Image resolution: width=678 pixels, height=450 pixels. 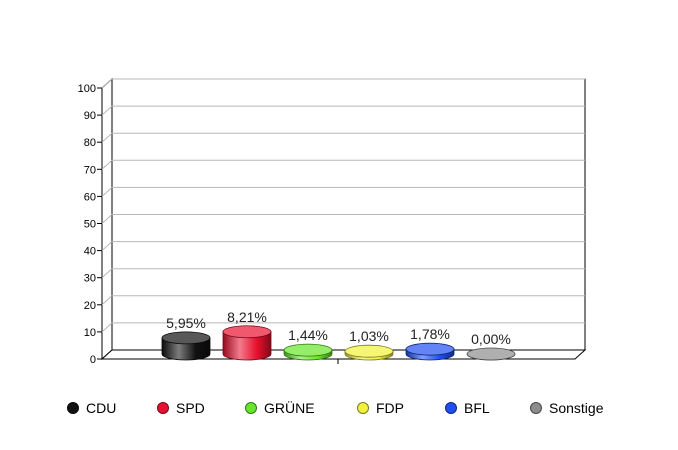 I want to click on legend-label: GRÜNE, so click(x=289, y=408).